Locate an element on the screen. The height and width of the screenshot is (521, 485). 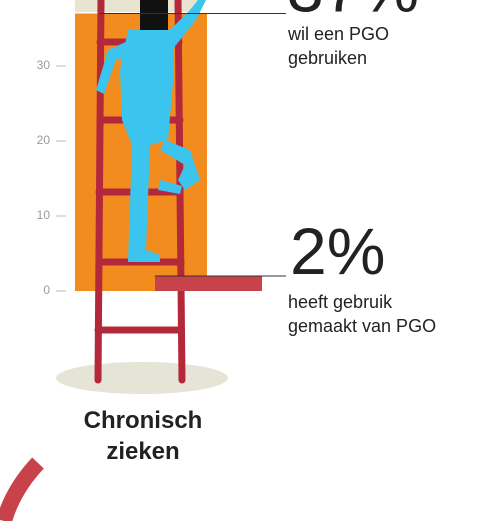
y-tick-label: 30 is located at coordinates (44, 65).